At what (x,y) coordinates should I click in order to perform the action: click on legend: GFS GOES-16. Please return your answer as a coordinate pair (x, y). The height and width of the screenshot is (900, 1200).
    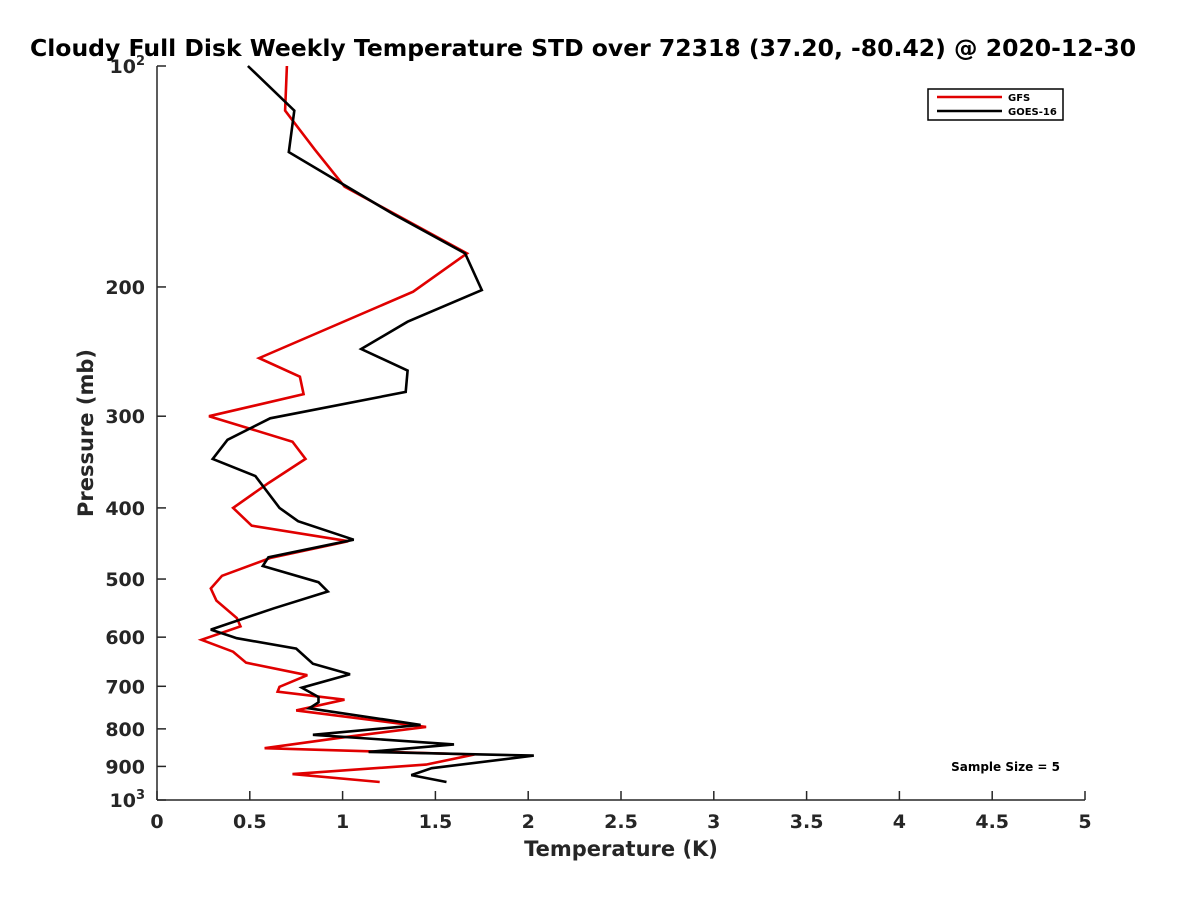
    Looking at the image, I should click on (995, 104).